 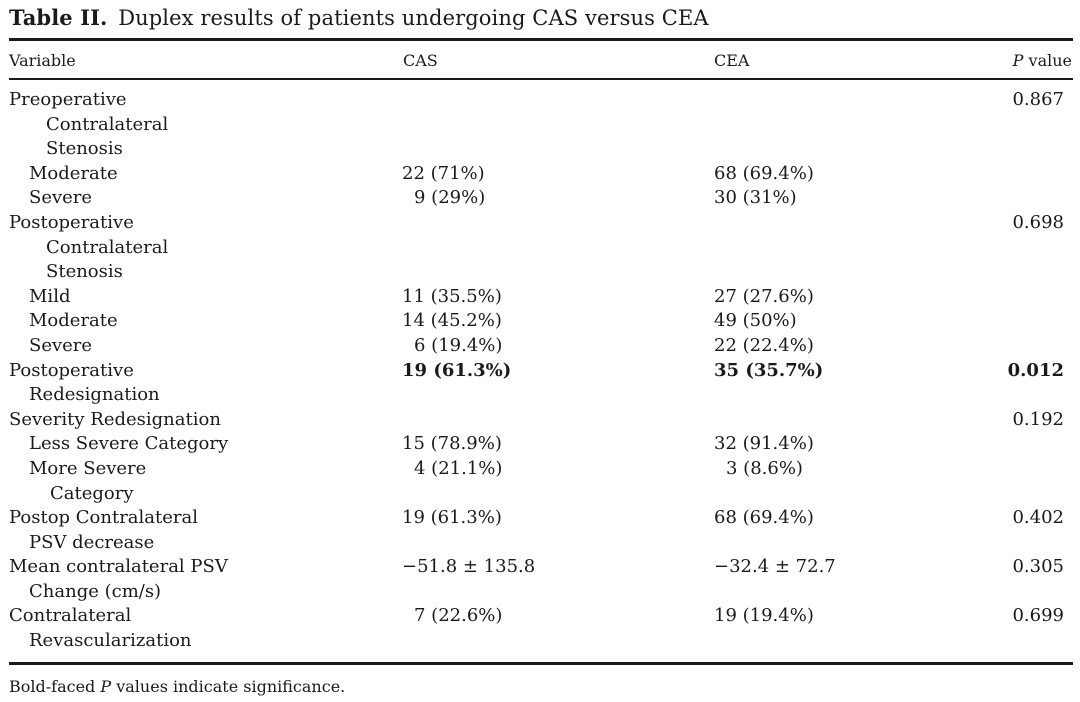 I want to click on row-label: Mean contralateral PSV Change (cm/s), so click(x=118, y=579).